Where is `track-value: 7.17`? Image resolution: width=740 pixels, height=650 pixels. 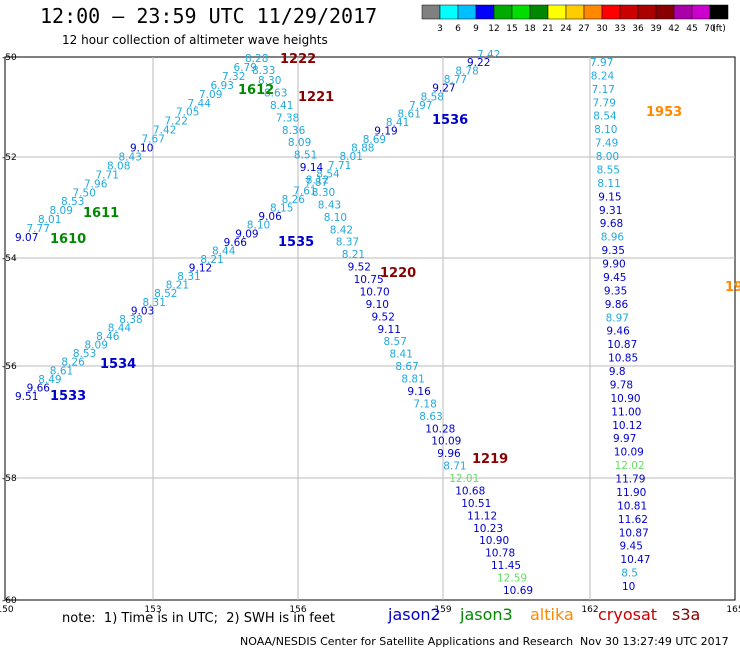 track-value: 7.17 is located at coordinates (603, 90).